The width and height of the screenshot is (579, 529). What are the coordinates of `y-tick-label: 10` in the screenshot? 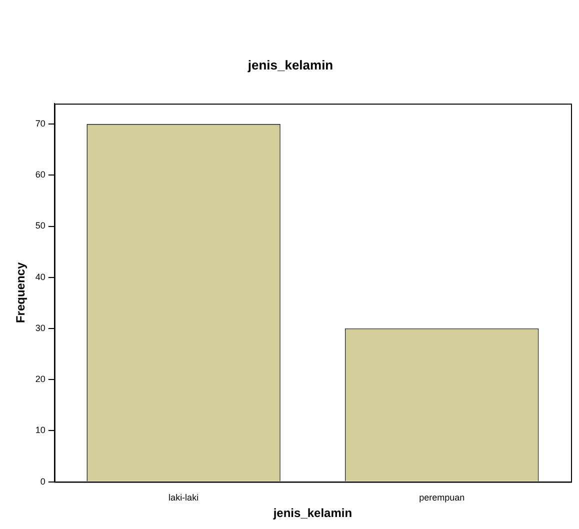 It's located at (40, 430).